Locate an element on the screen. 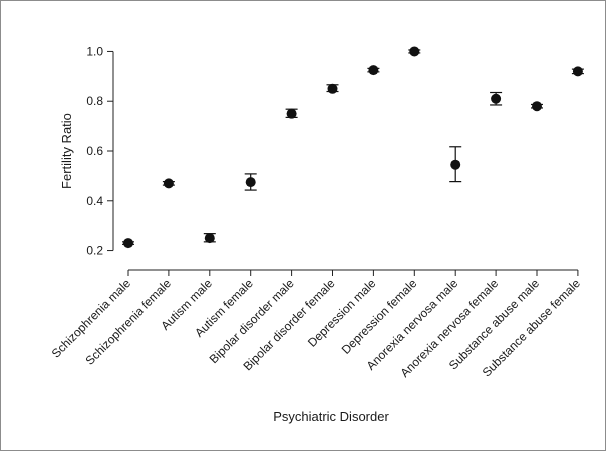  y-tick-label: 1.0 is located at coordinates (94, 51).